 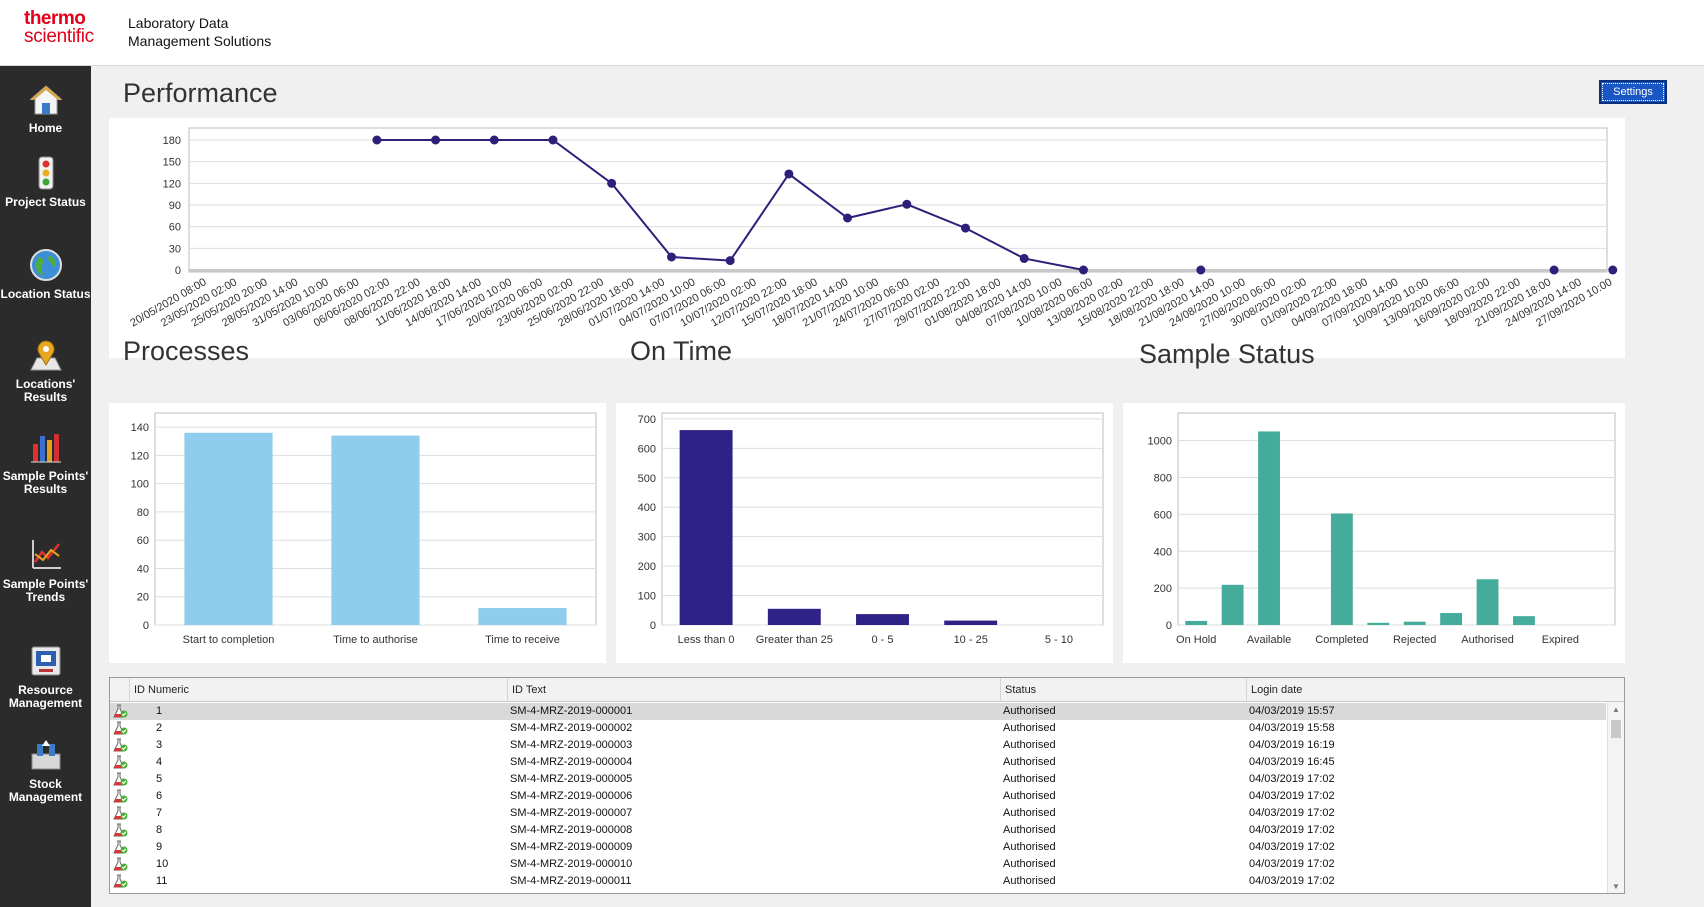 What do you see at coordinates (1616, 709) in the screenshot?
I see `scroll-up-arrow-icon: ▲` at bounding box center [1616, 709].